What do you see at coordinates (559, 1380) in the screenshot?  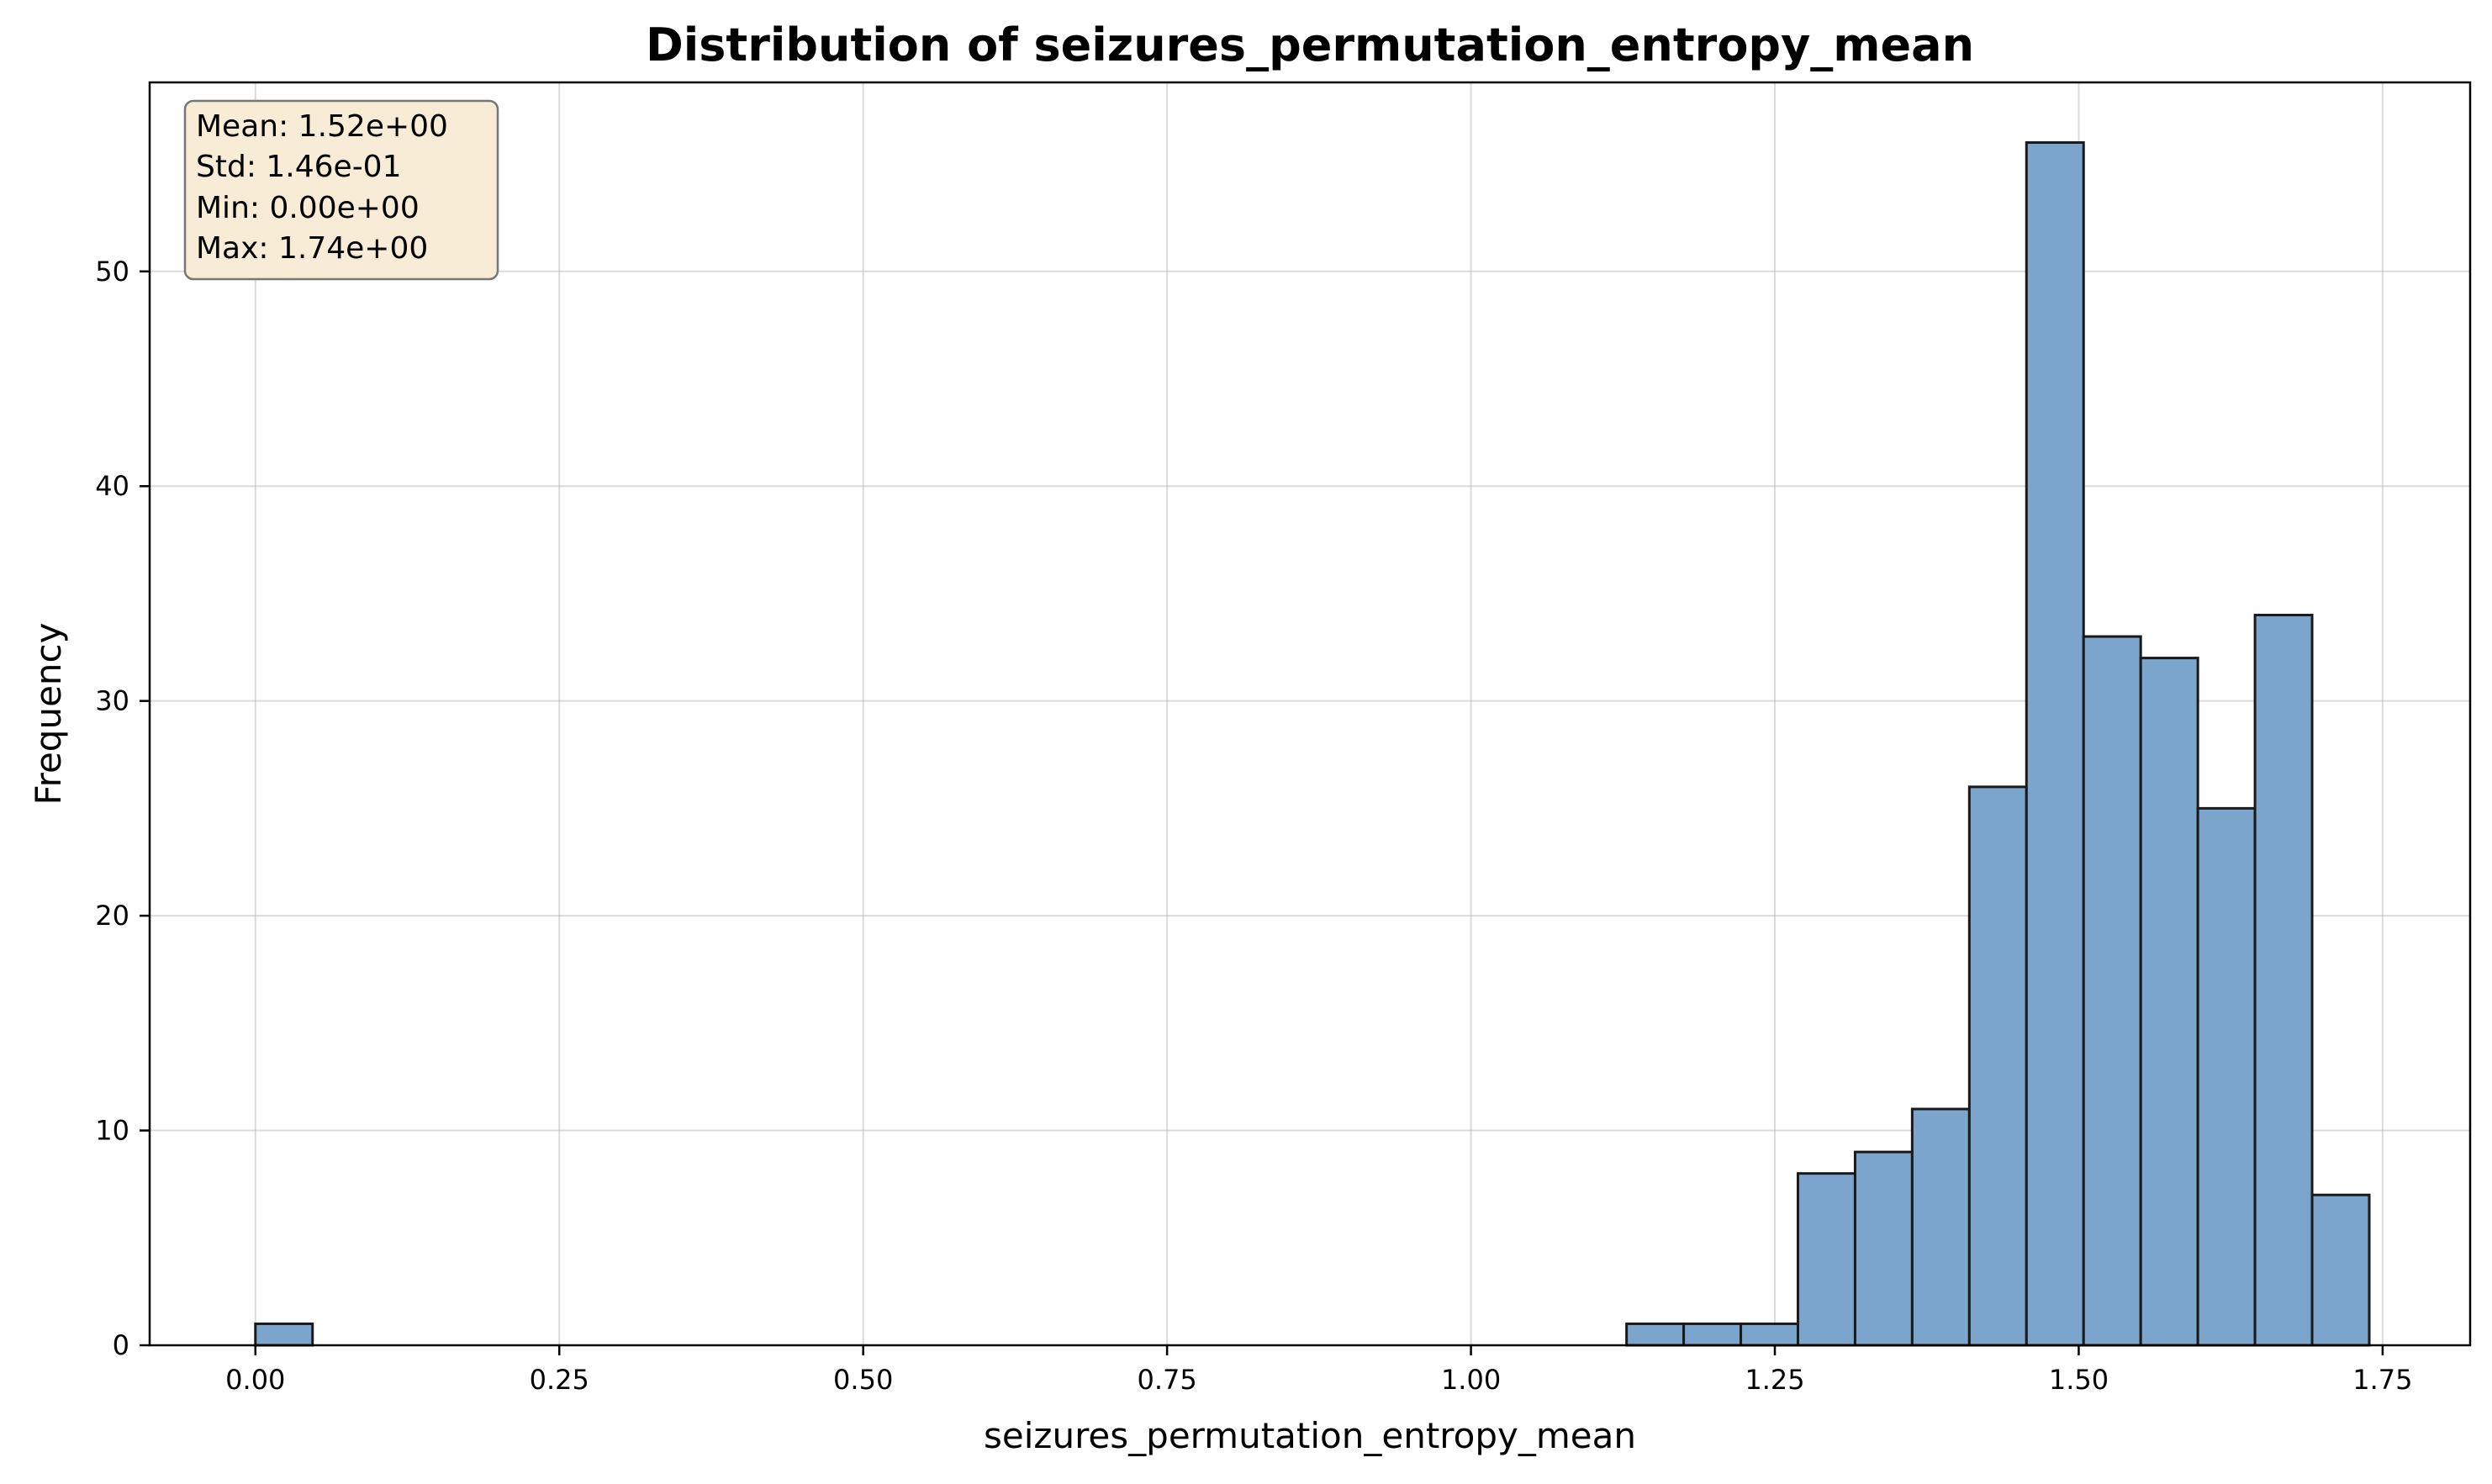 I see `x-tick-label-1: 0.25` at bounding box center [559, 1380].